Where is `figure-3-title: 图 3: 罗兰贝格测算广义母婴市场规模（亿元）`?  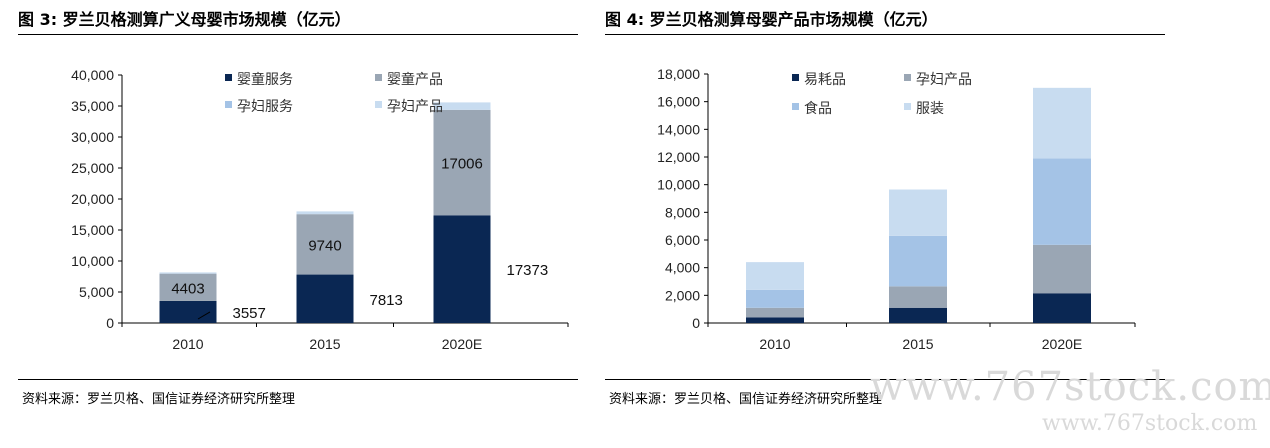
figure-3-title: 图 3: 罗兰贝格测算广义母婴市场规模（亿元） is located at coordinates (184, 19).